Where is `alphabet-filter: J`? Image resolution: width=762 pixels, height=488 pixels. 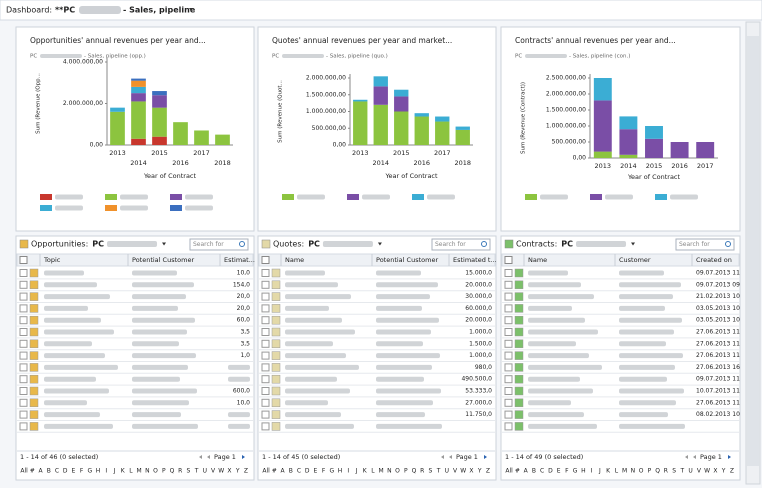 alphabet-filter: J is located at coordinates (114, 471).